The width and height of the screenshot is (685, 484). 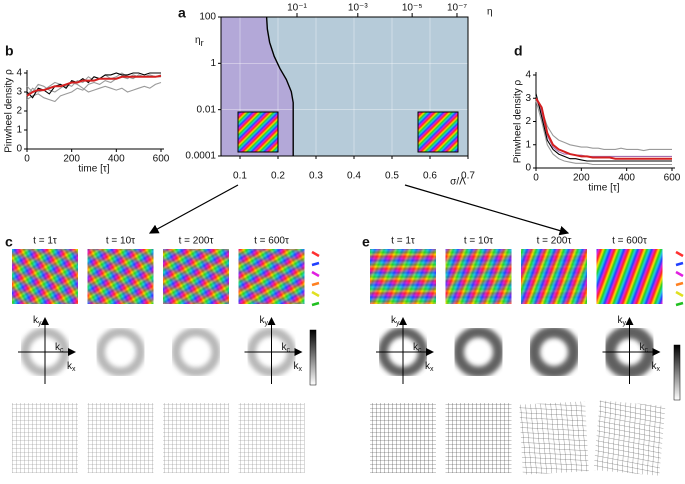 What do you see at coordinates (478, 241) in the screenshot?
I see `time-label: t = 10τ` at bounding box center [478, 241].